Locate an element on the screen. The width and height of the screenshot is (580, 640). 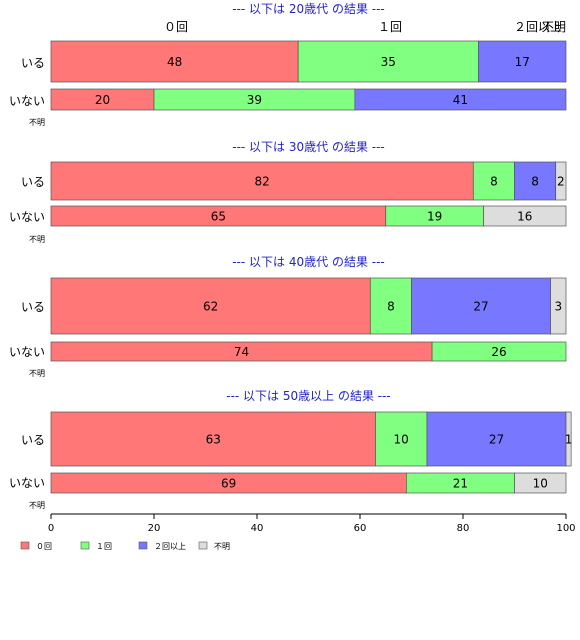
data-label: 1 is located at coordinates (569, 440).